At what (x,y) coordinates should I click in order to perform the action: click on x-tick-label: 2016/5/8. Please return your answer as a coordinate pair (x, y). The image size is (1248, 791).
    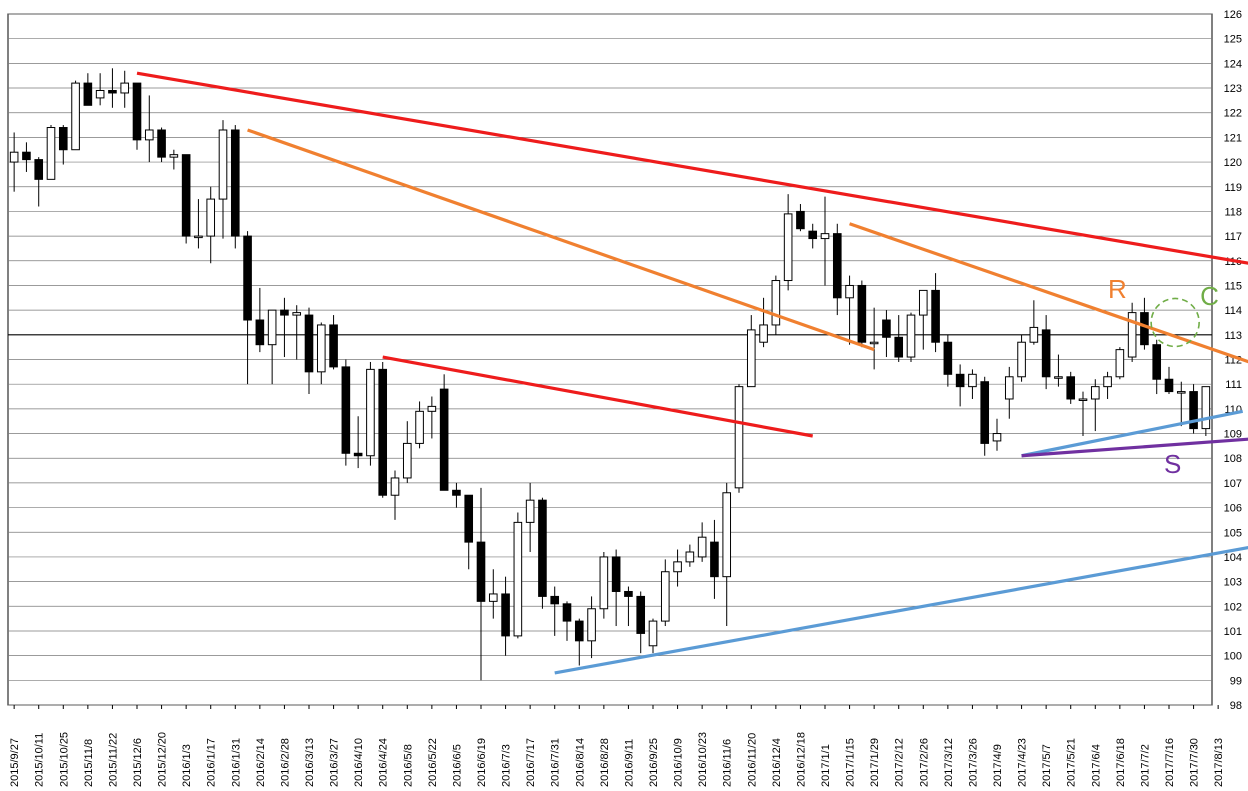
    Looking at the image, I should click on (408, 765).